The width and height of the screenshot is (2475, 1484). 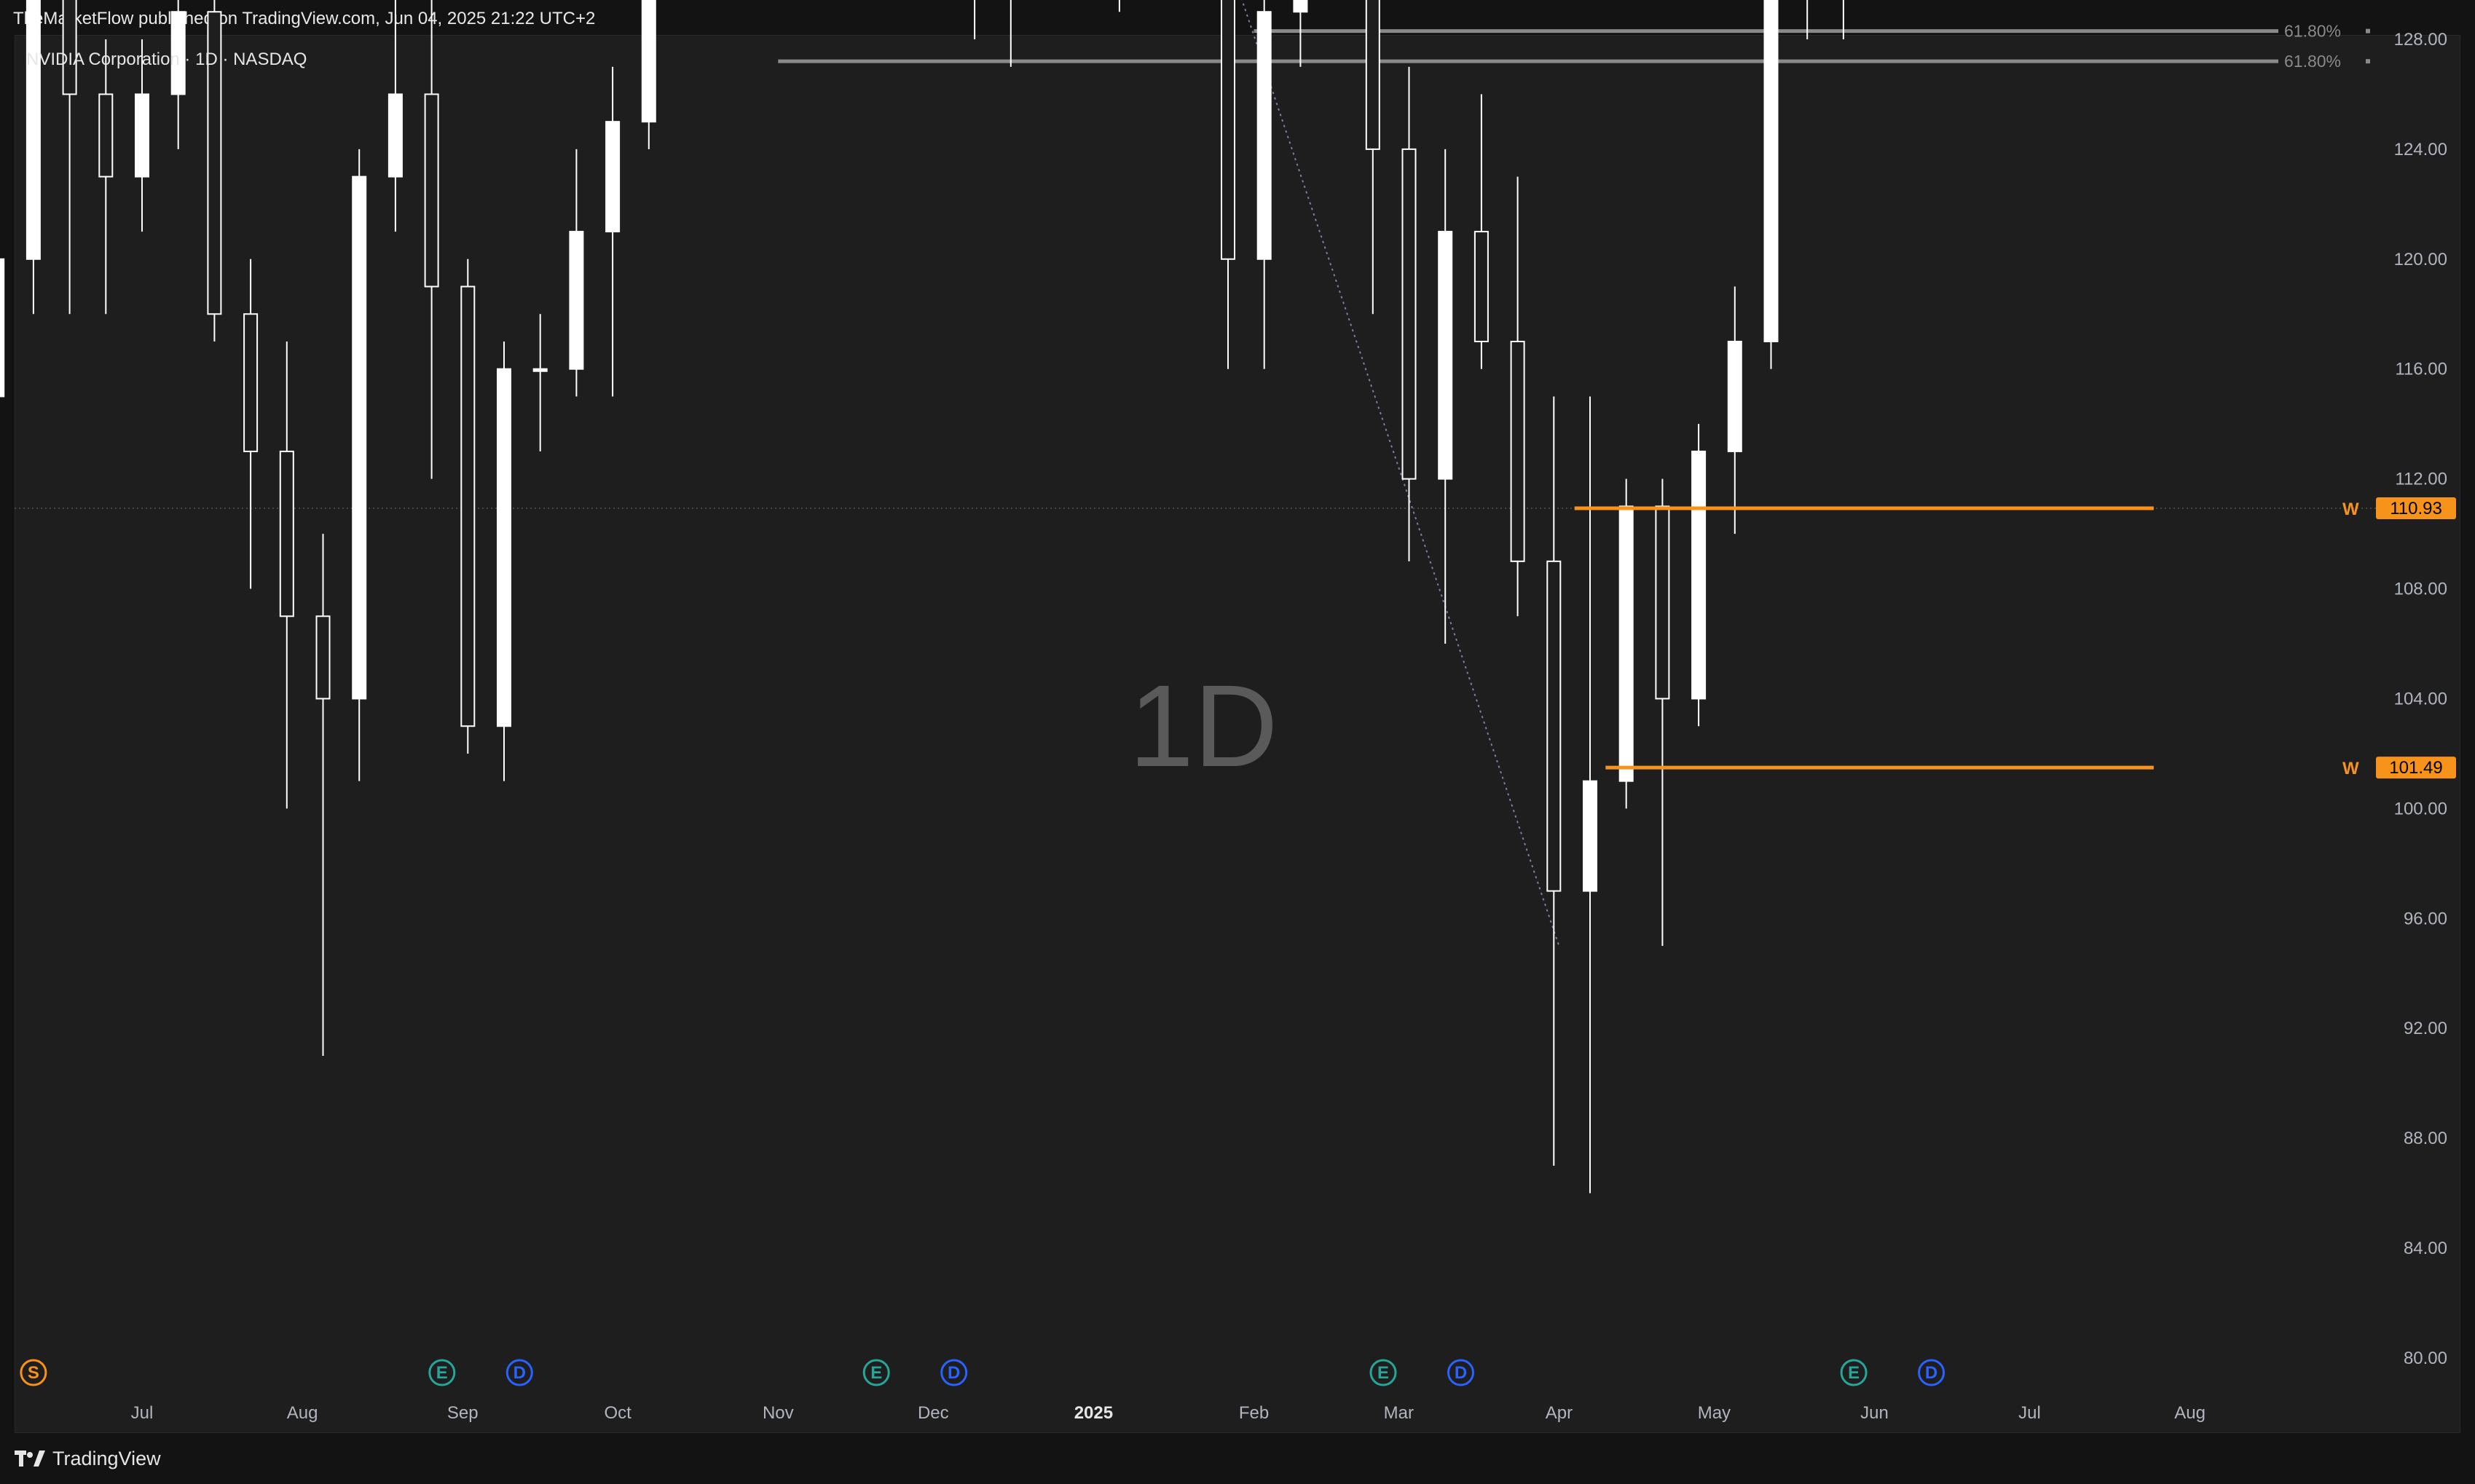 I want to click on x-tick-label: 2025, so click(x=1093, y=1413).